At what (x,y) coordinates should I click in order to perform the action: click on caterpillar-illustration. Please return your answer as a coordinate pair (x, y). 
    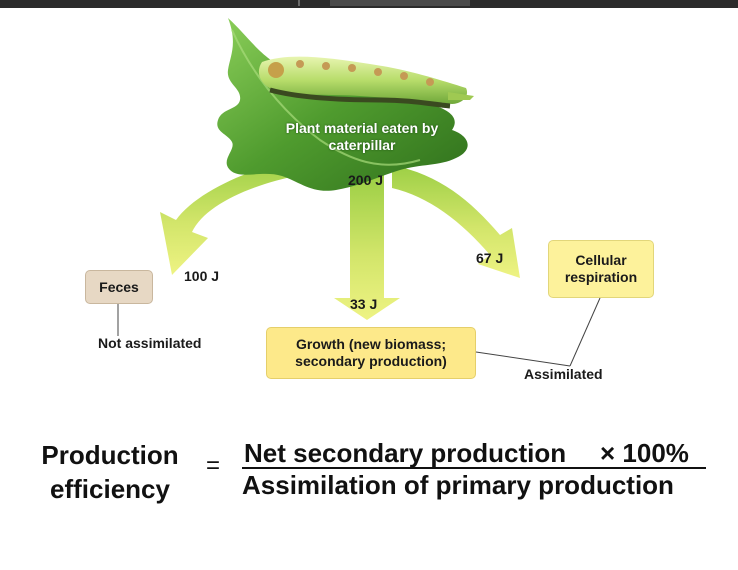
    Looking at the image, I should click on (366, 82).